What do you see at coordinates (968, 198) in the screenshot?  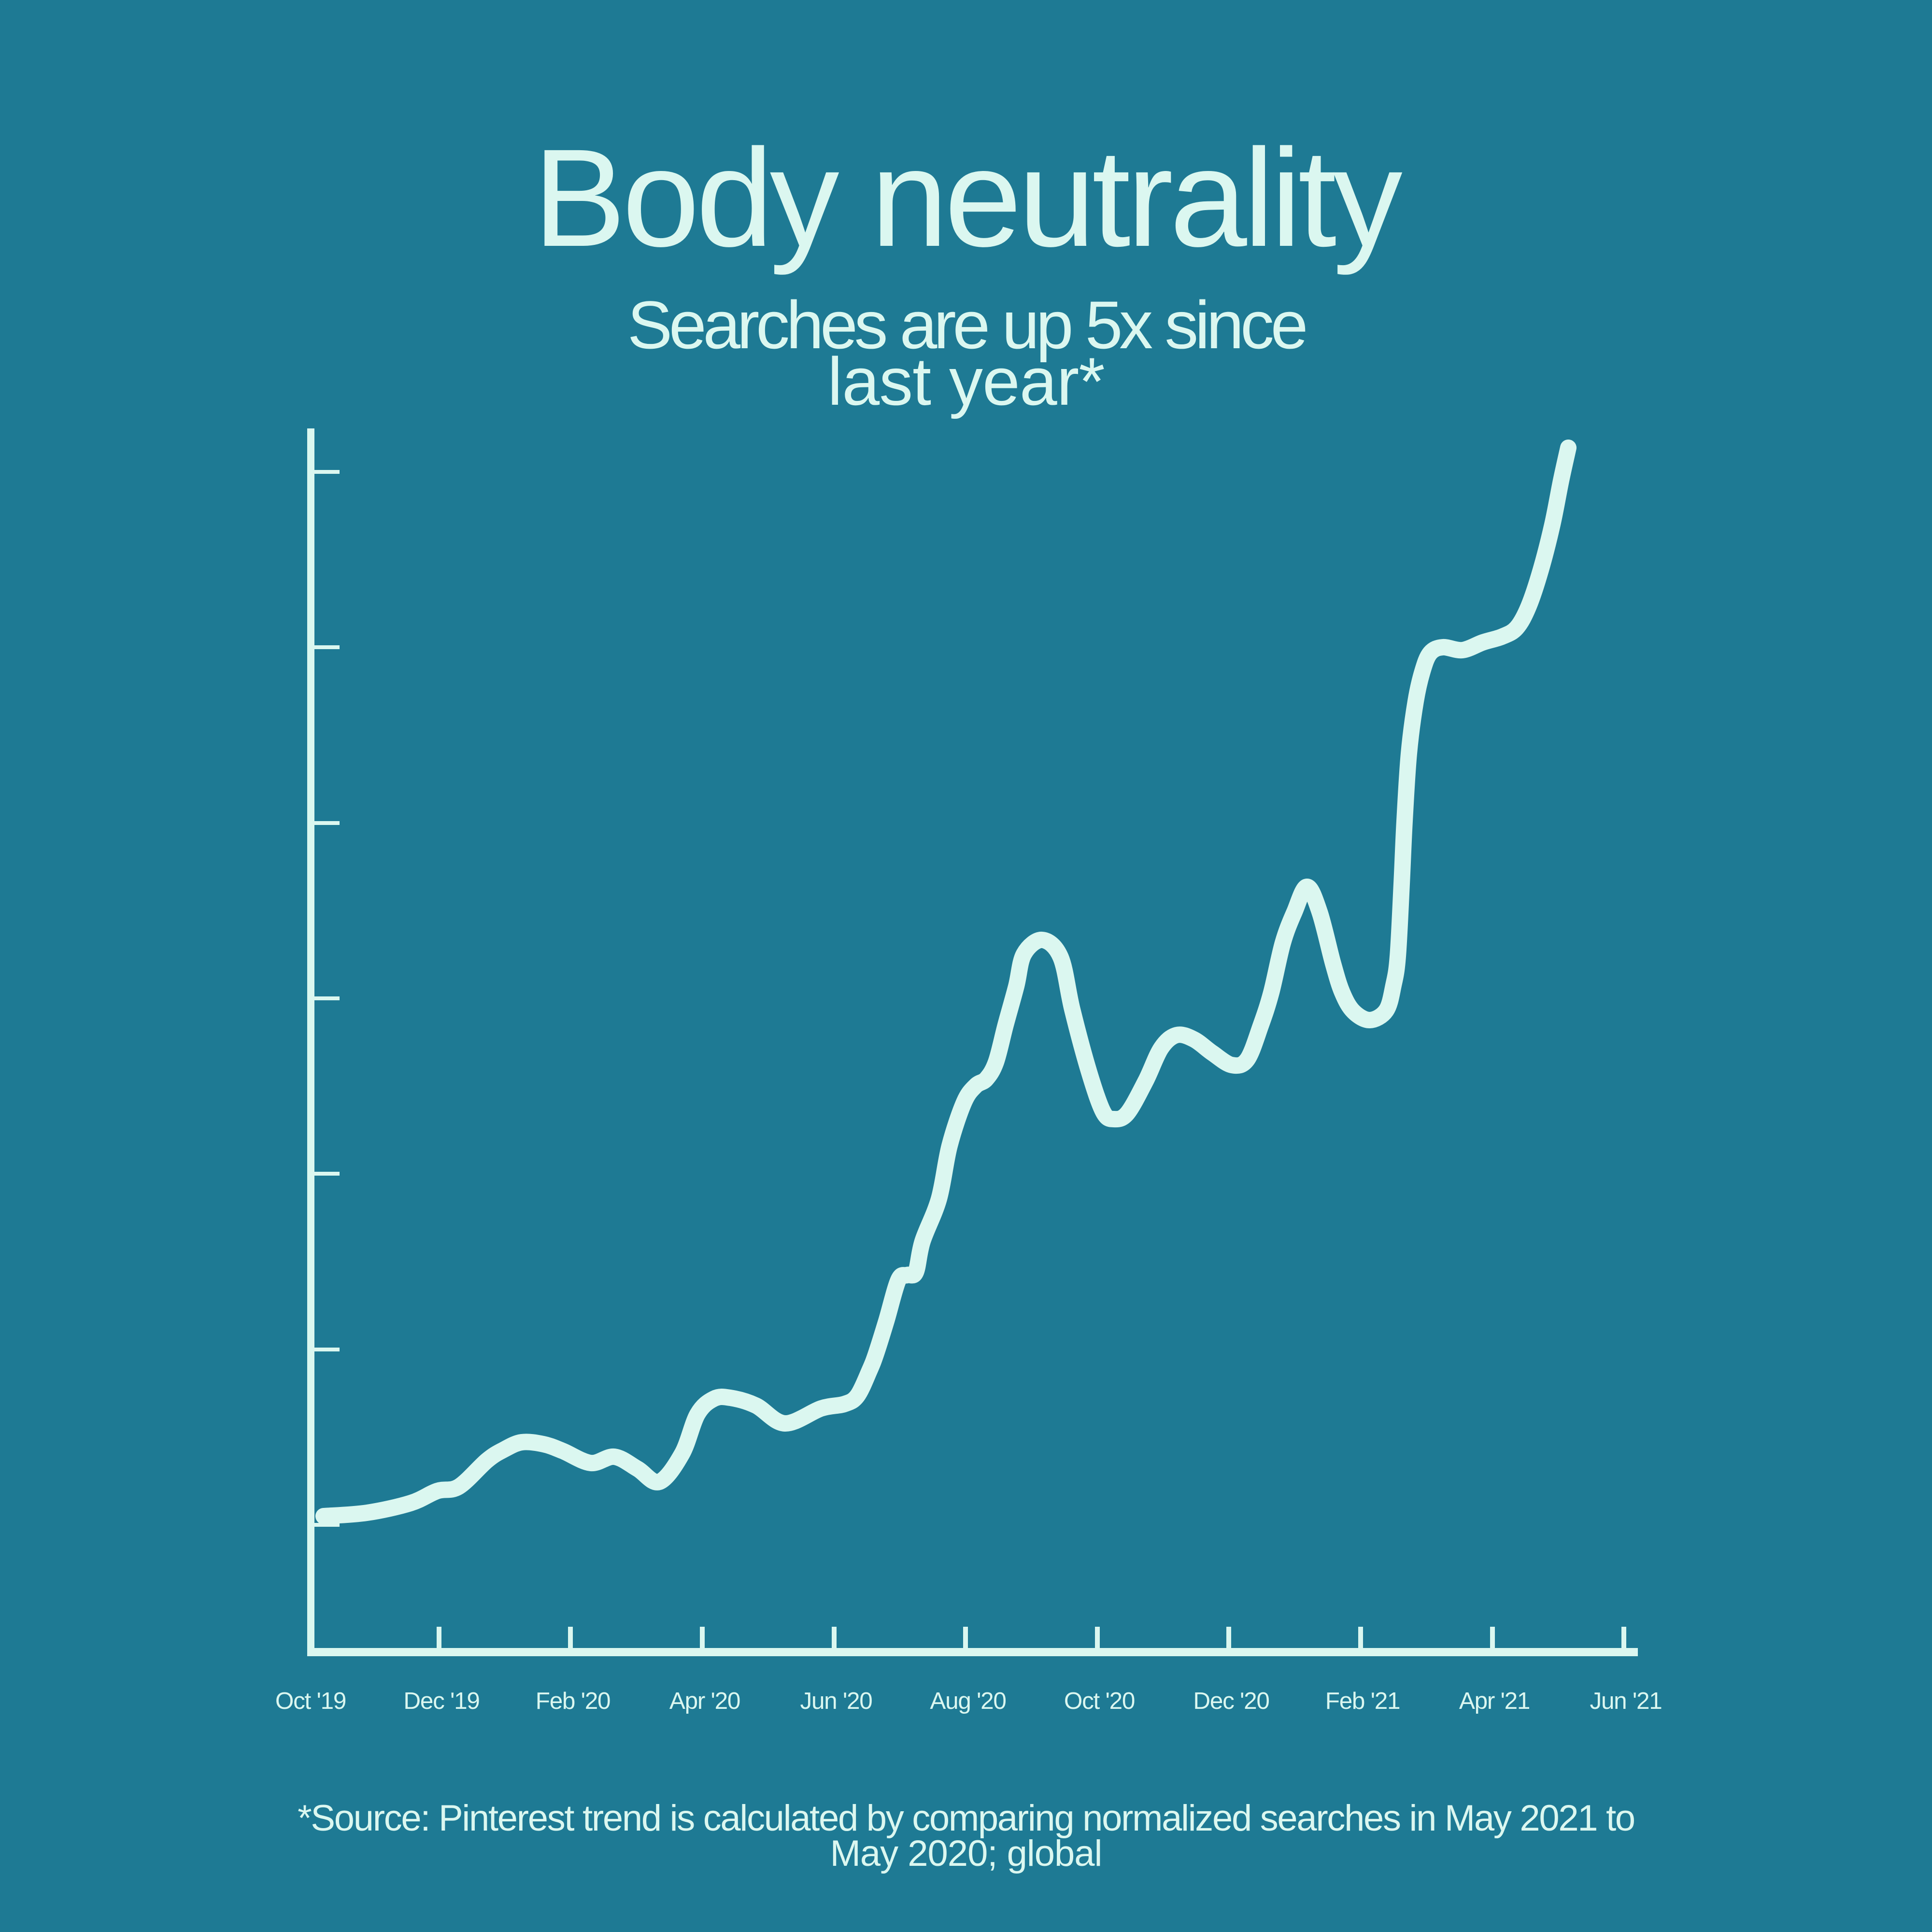 I see `svg-text: Body neutrality` at bounding box center [968, 198].